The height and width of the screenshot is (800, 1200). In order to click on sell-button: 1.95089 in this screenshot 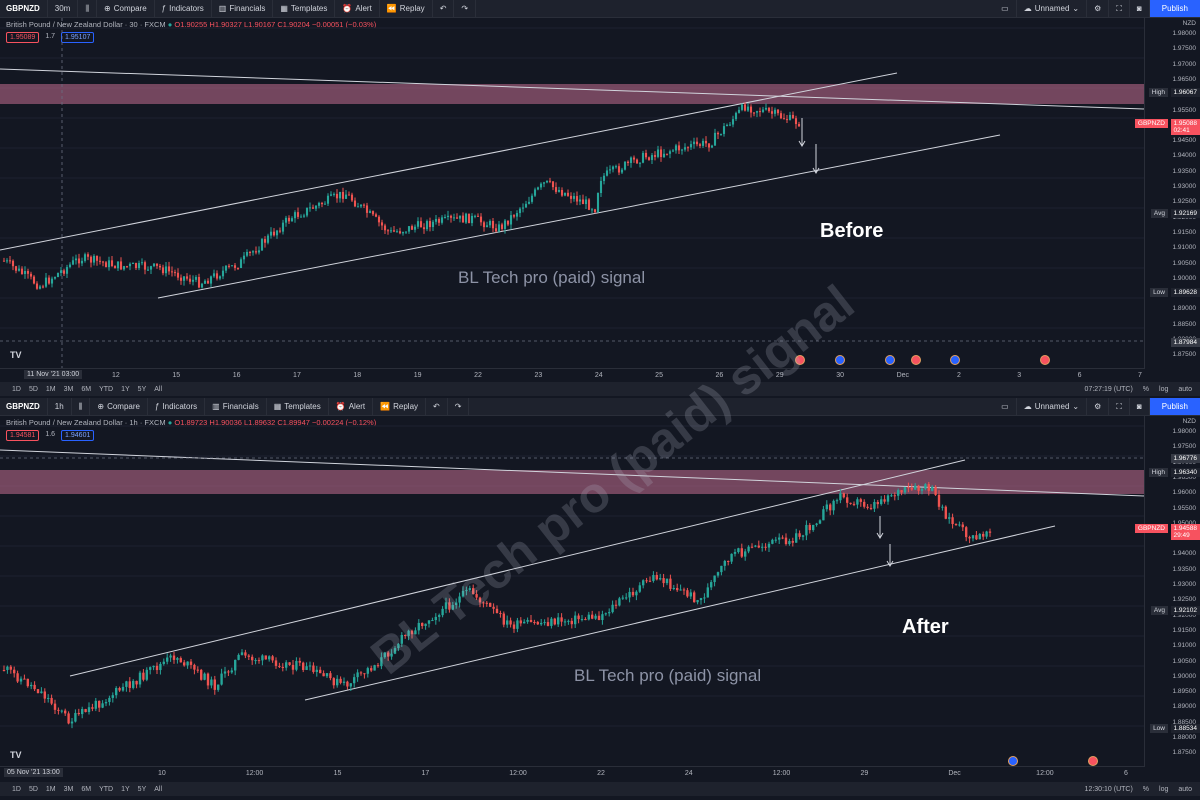, I will do `click(23, 37)`.